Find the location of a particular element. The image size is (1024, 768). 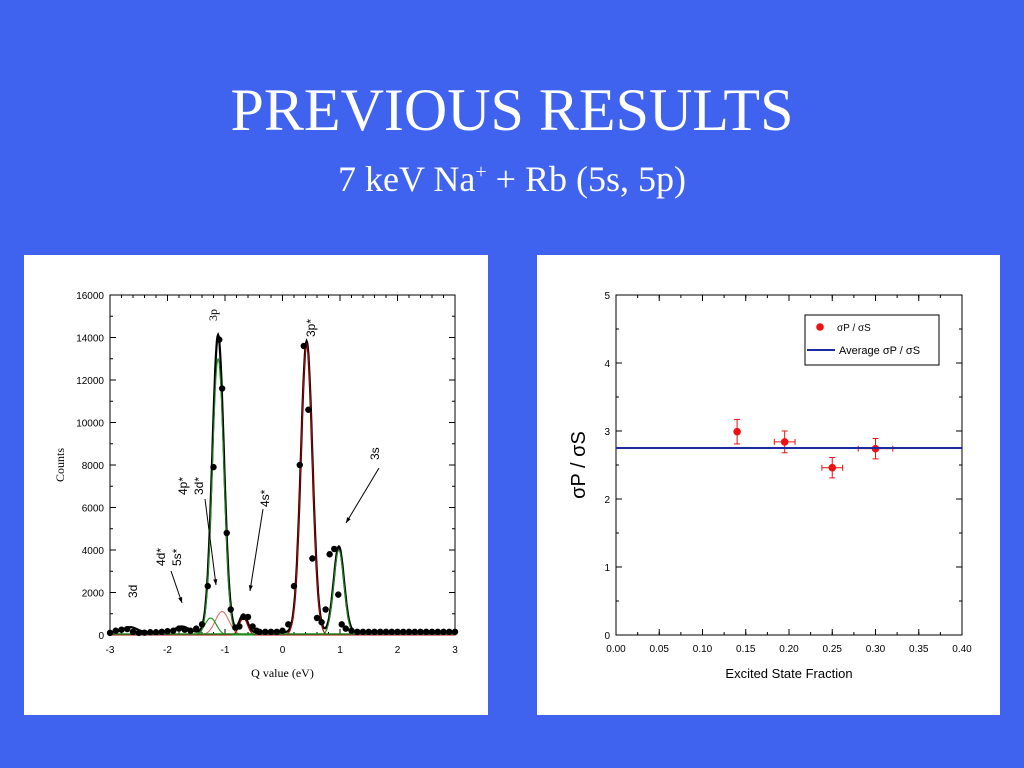

label-3d-star: 3d* is located at coordinates (199, 486).